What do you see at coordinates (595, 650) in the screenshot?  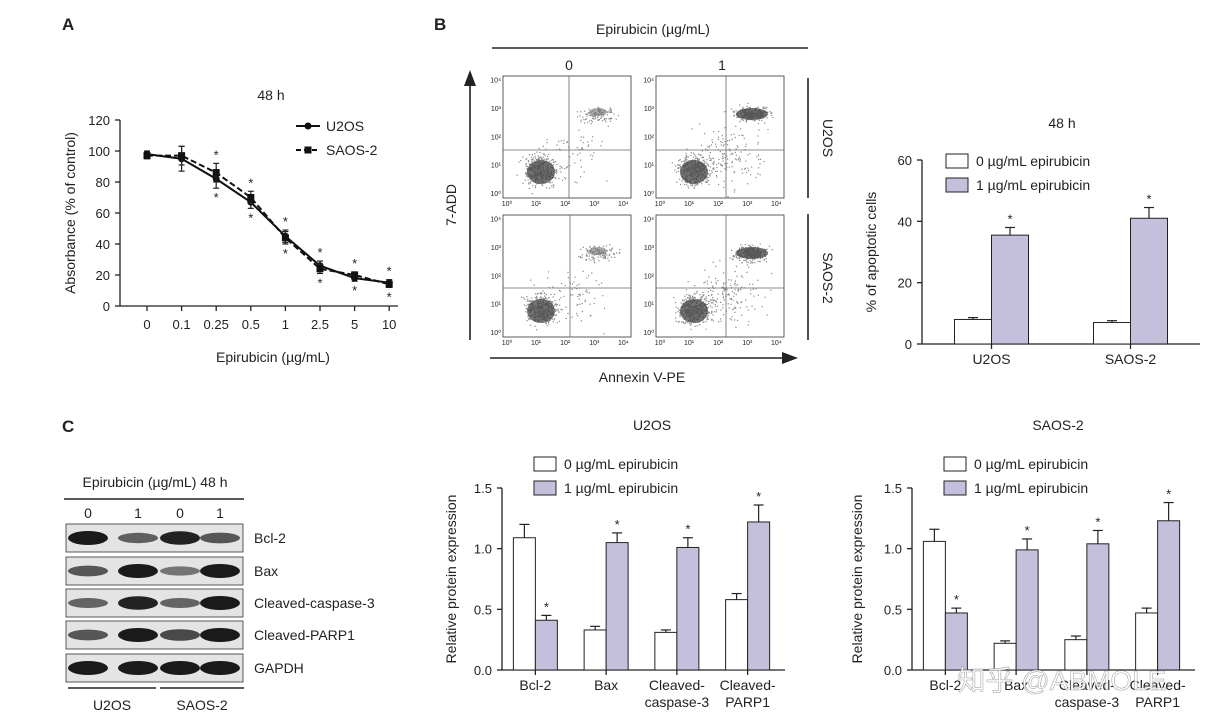 I see `bar-0-g-ml-epirubicin-bax` at bounding box center [595, 650].